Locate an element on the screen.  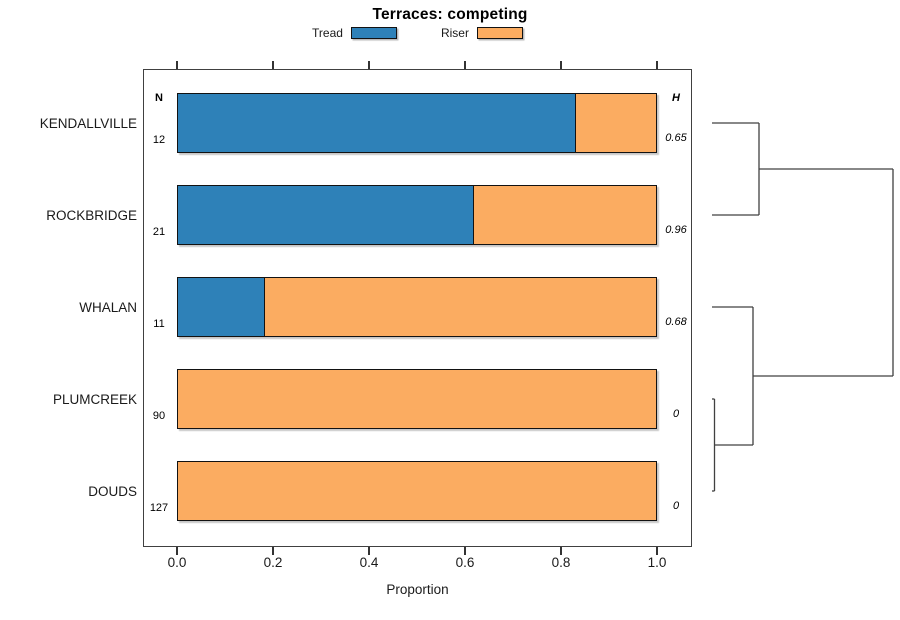
legend-item-riser: Riser is located at coordinates (482, 33).